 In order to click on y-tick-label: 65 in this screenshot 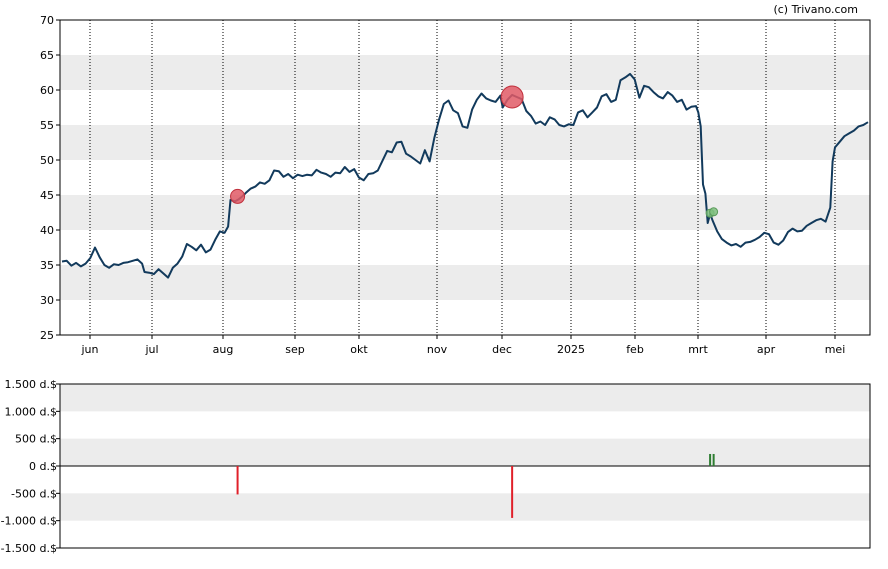, I will do `click(47, 55)`.